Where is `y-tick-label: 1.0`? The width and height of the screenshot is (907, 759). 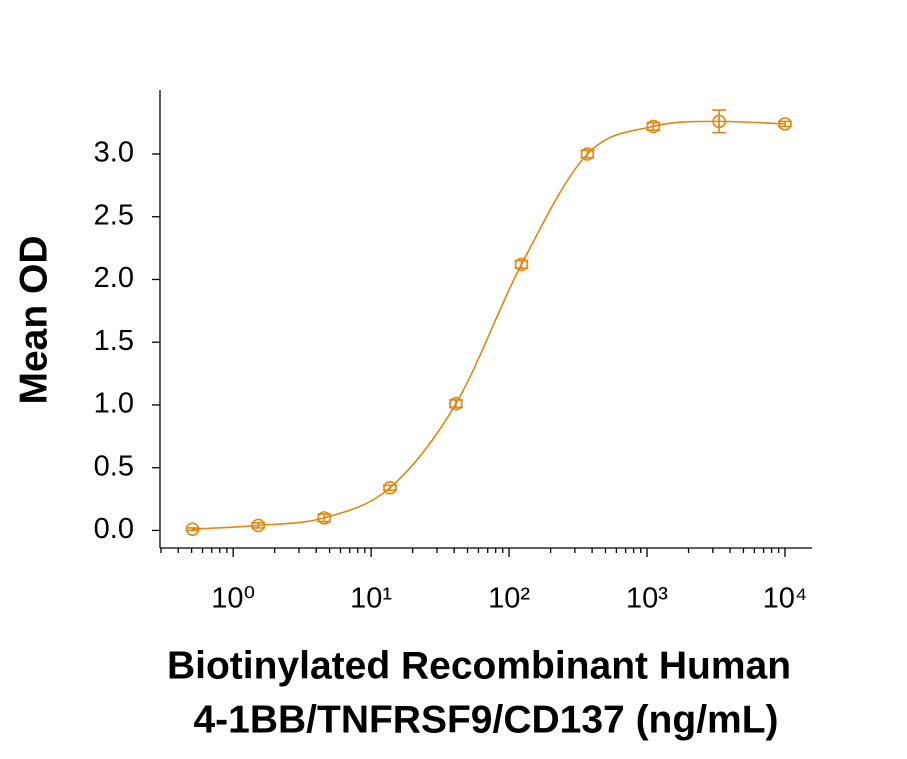
y-tick-label: 1.0 is located at coordinates (114, 404).